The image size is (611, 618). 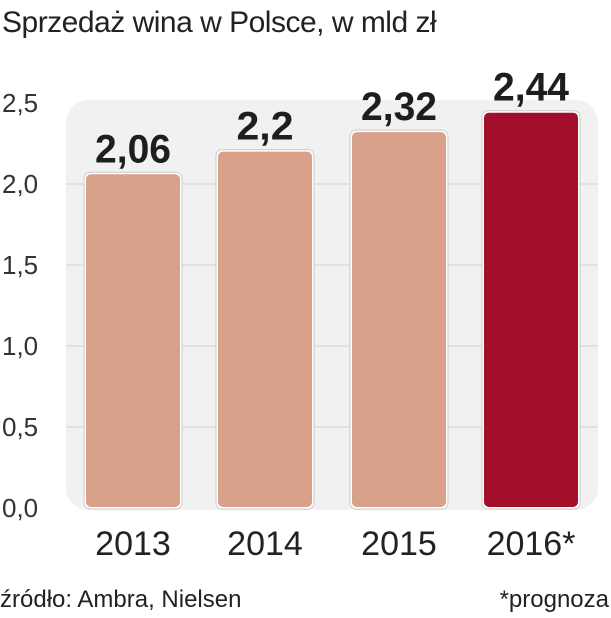 What do you see at coordinates (219, 22) in the screenshot?
I see `chart-title: Sprzedaż wina w Polsce, w mld zł` at bounding box center [219, 22].